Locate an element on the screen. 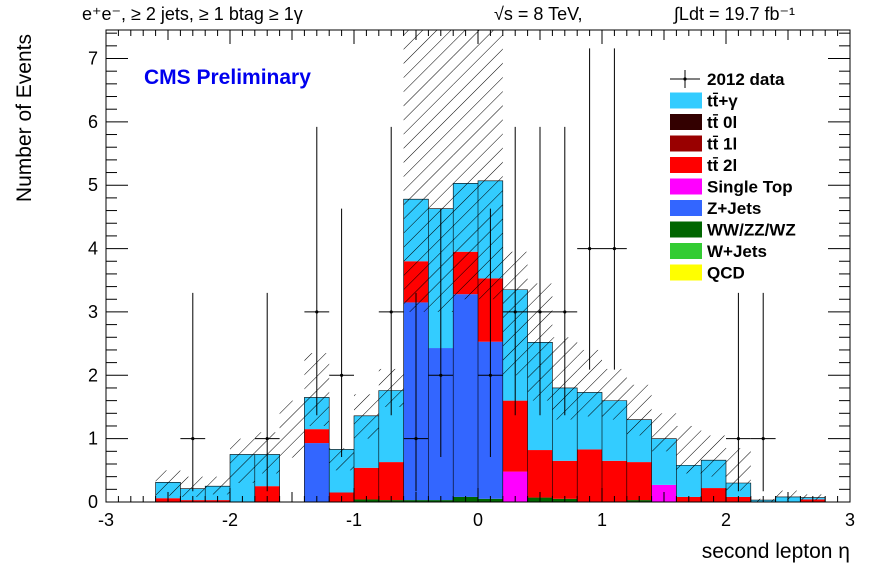 The width and height of the screenshot is (896, 572). legend-entry-8: W+Jets is located at coordinates (718, 251).